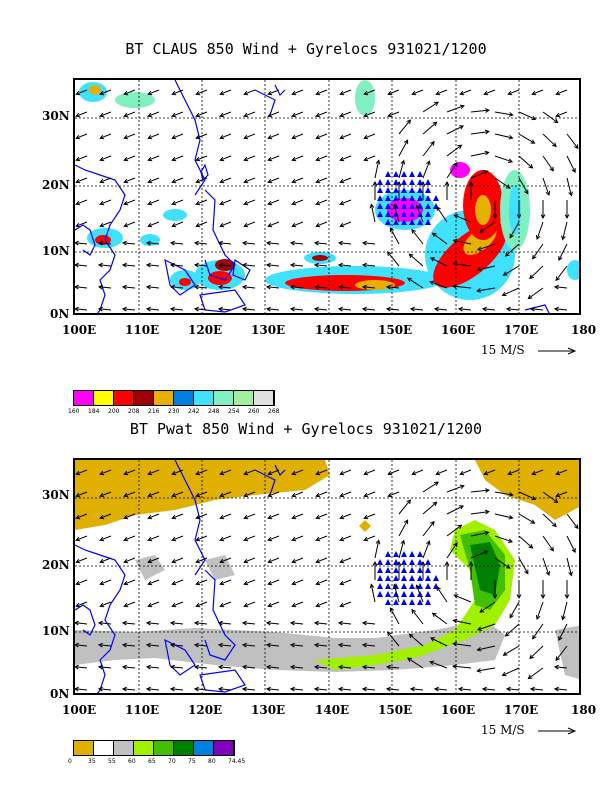 This screenshot has width=612, height=792. What do you see at coordinates (114, 411) in the screenshot?
I see `map1-colorbar-label-2: 200` at bounding box center [114, 411].